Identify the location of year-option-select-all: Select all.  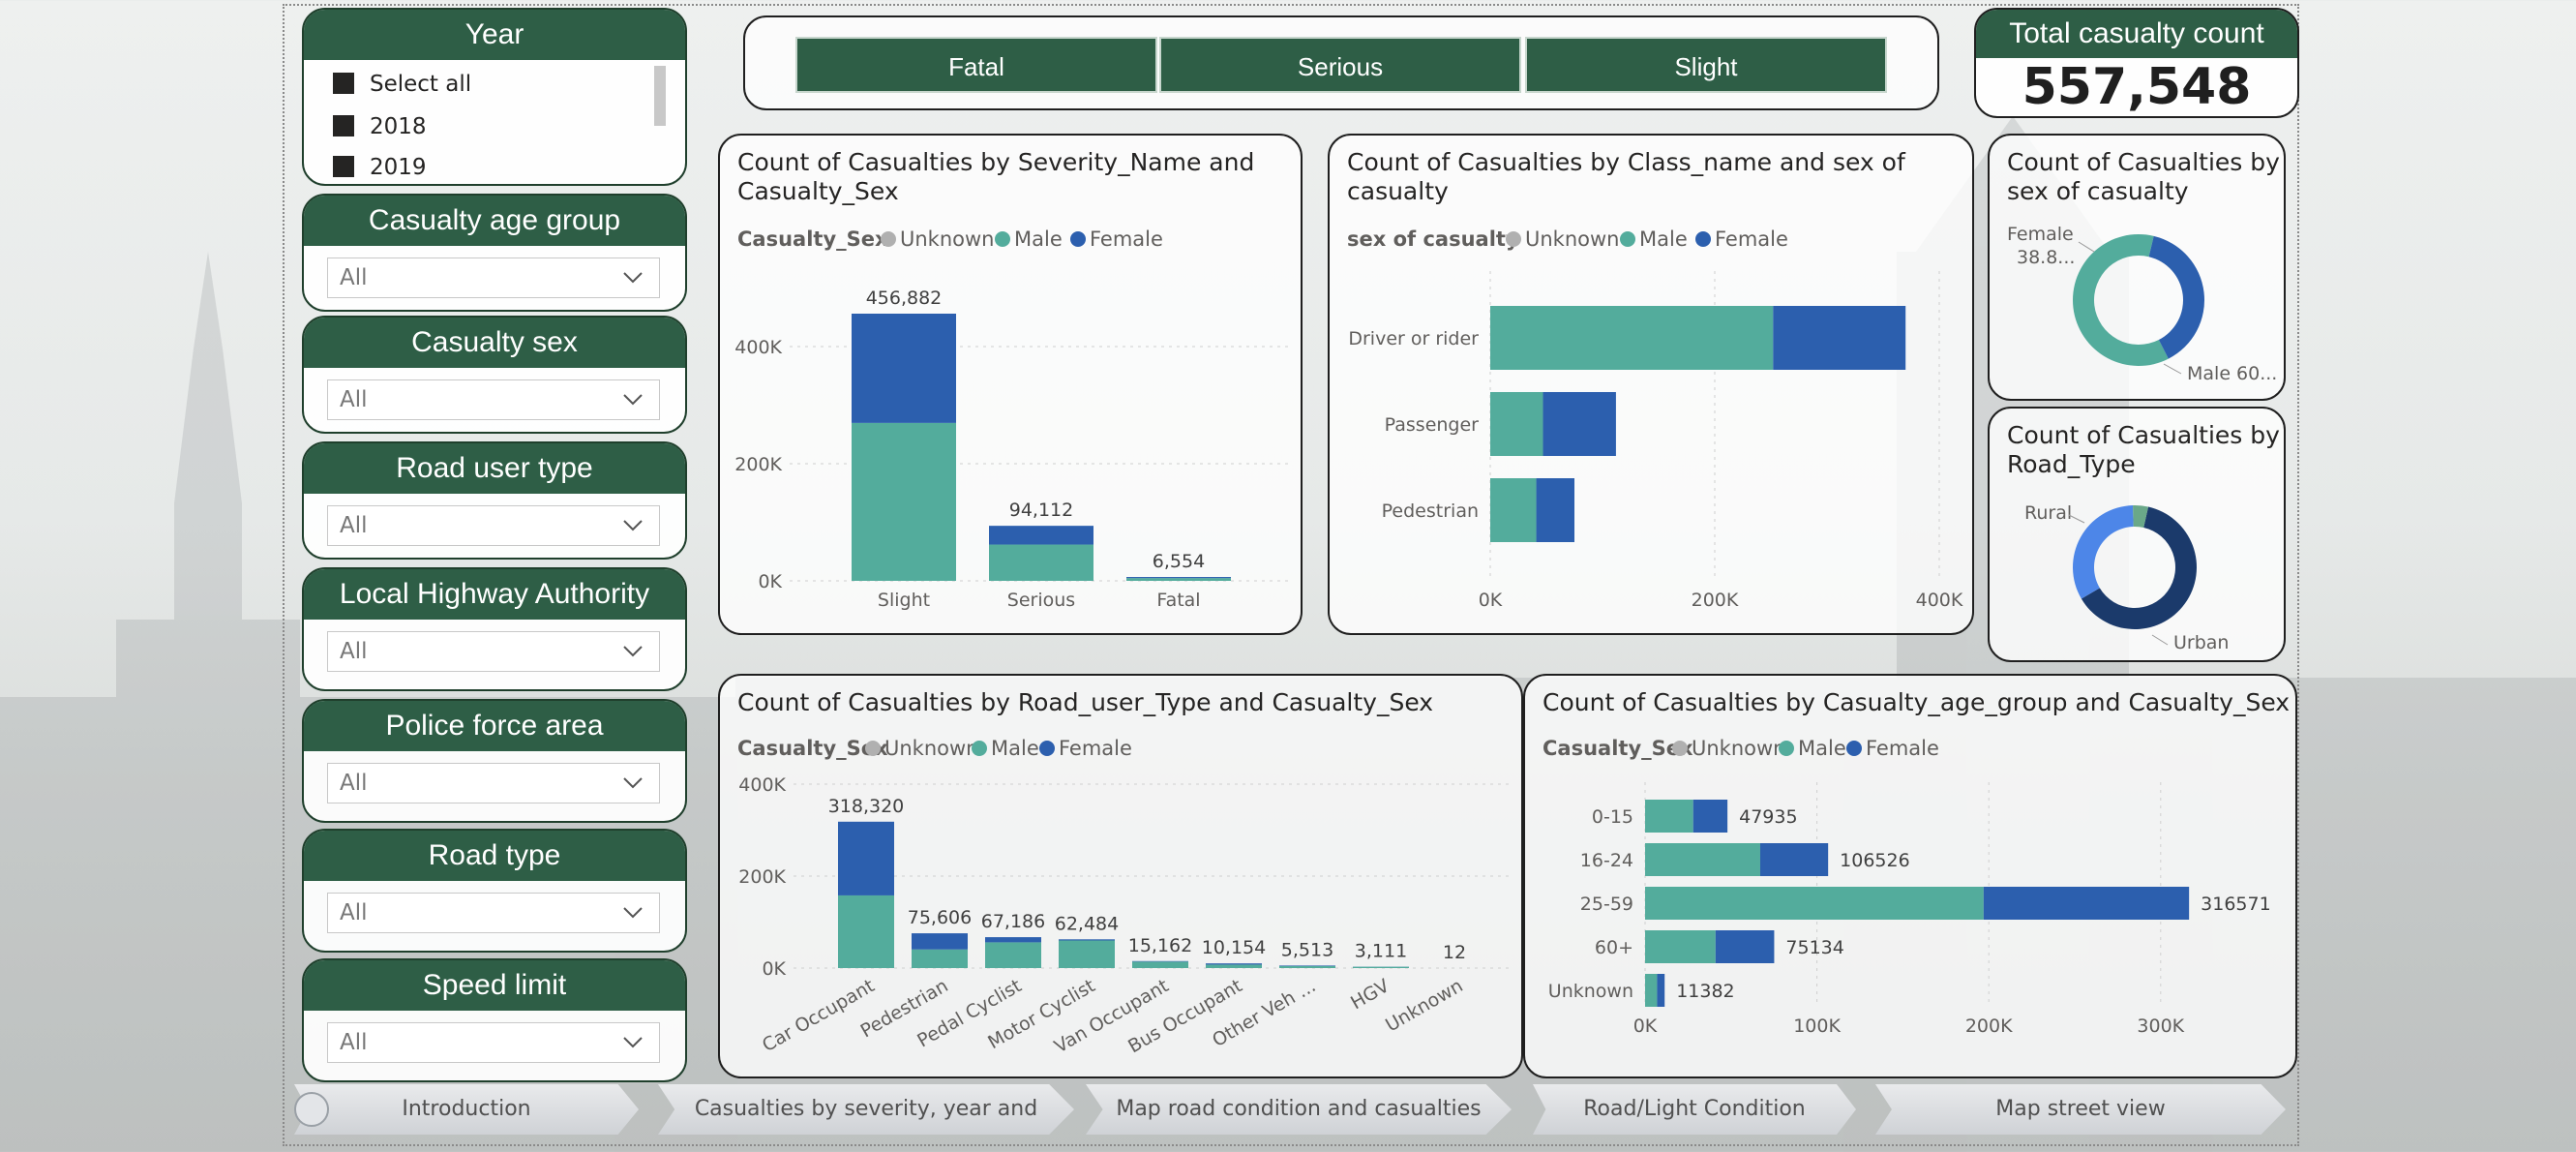
(402, 85).